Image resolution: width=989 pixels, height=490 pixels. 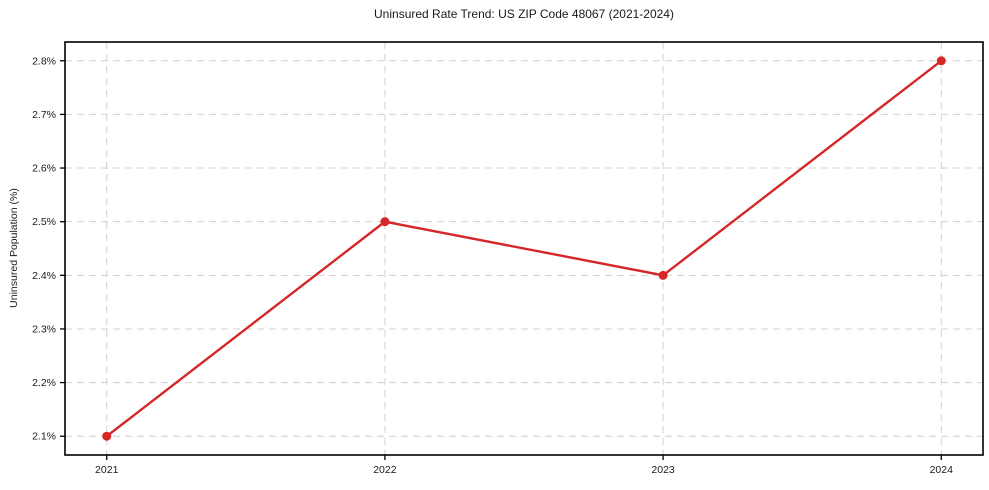 I want to click on y-tick-label: 2.3%, so click(x=44, y=329).